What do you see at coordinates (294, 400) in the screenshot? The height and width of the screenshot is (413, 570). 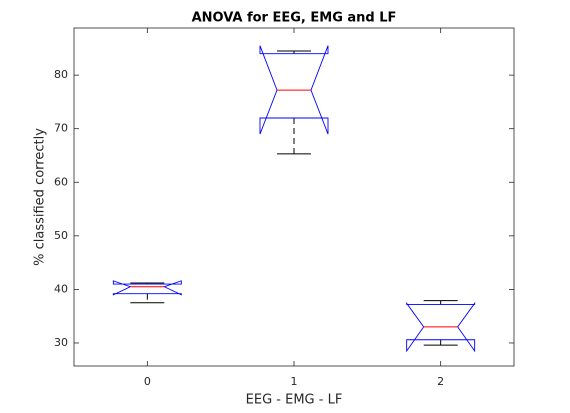 I see `x-axis-label: EEG - EMG - LF` at bounding box center [294, 400].